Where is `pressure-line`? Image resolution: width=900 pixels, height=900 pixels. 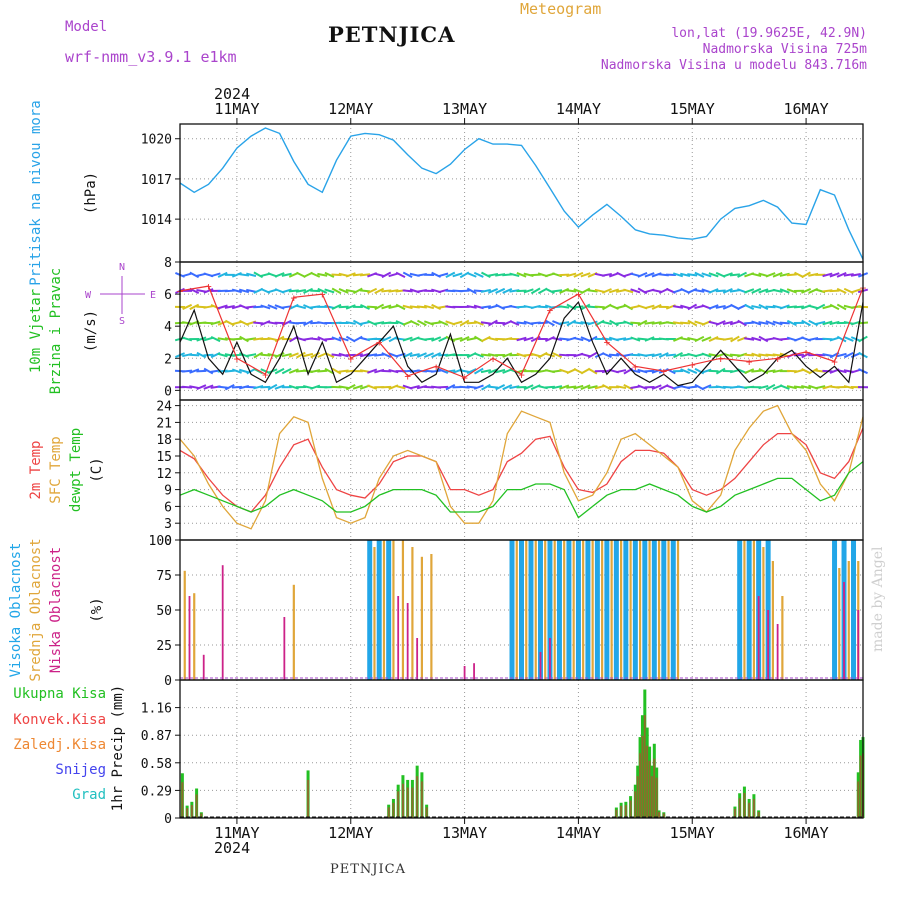
pressure-line is located at coordinates (521, 193).